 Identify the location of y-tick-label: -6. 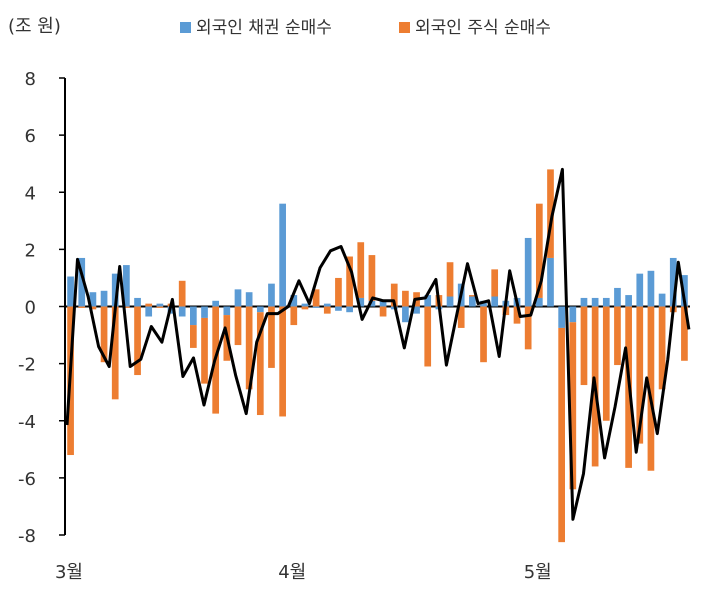
(27, 479).